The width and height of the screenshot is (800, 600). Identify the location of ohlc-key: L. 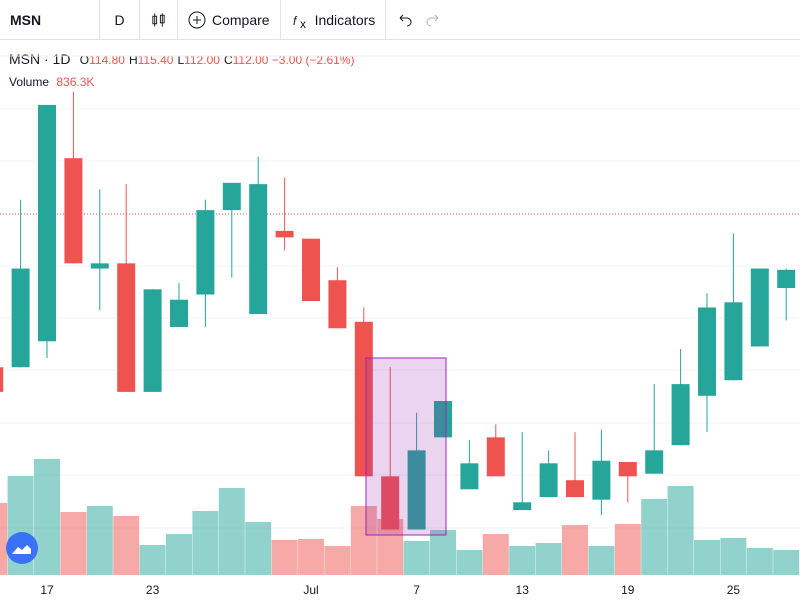
(181, 60).